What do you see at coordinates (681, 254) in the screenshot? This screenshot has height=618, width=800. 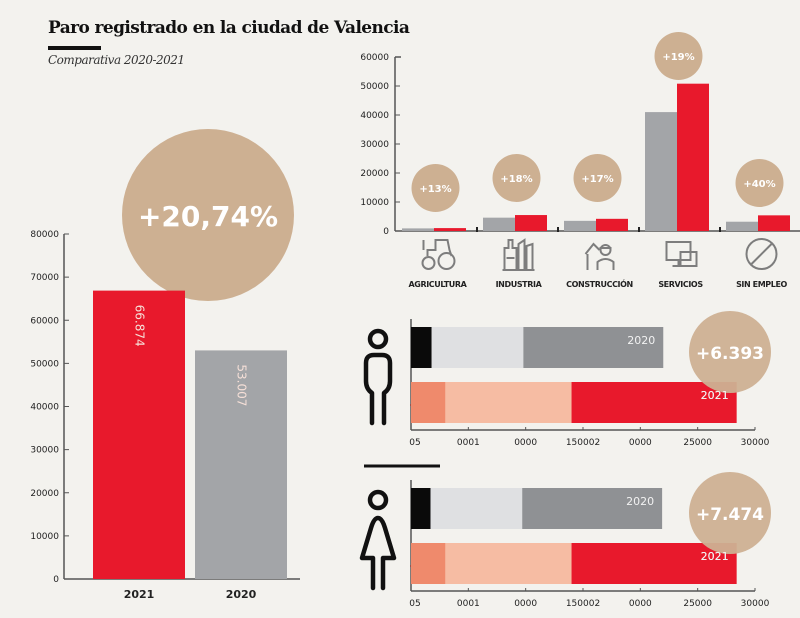 I see `computer-devices-icon` at bounding box center [681, 254].